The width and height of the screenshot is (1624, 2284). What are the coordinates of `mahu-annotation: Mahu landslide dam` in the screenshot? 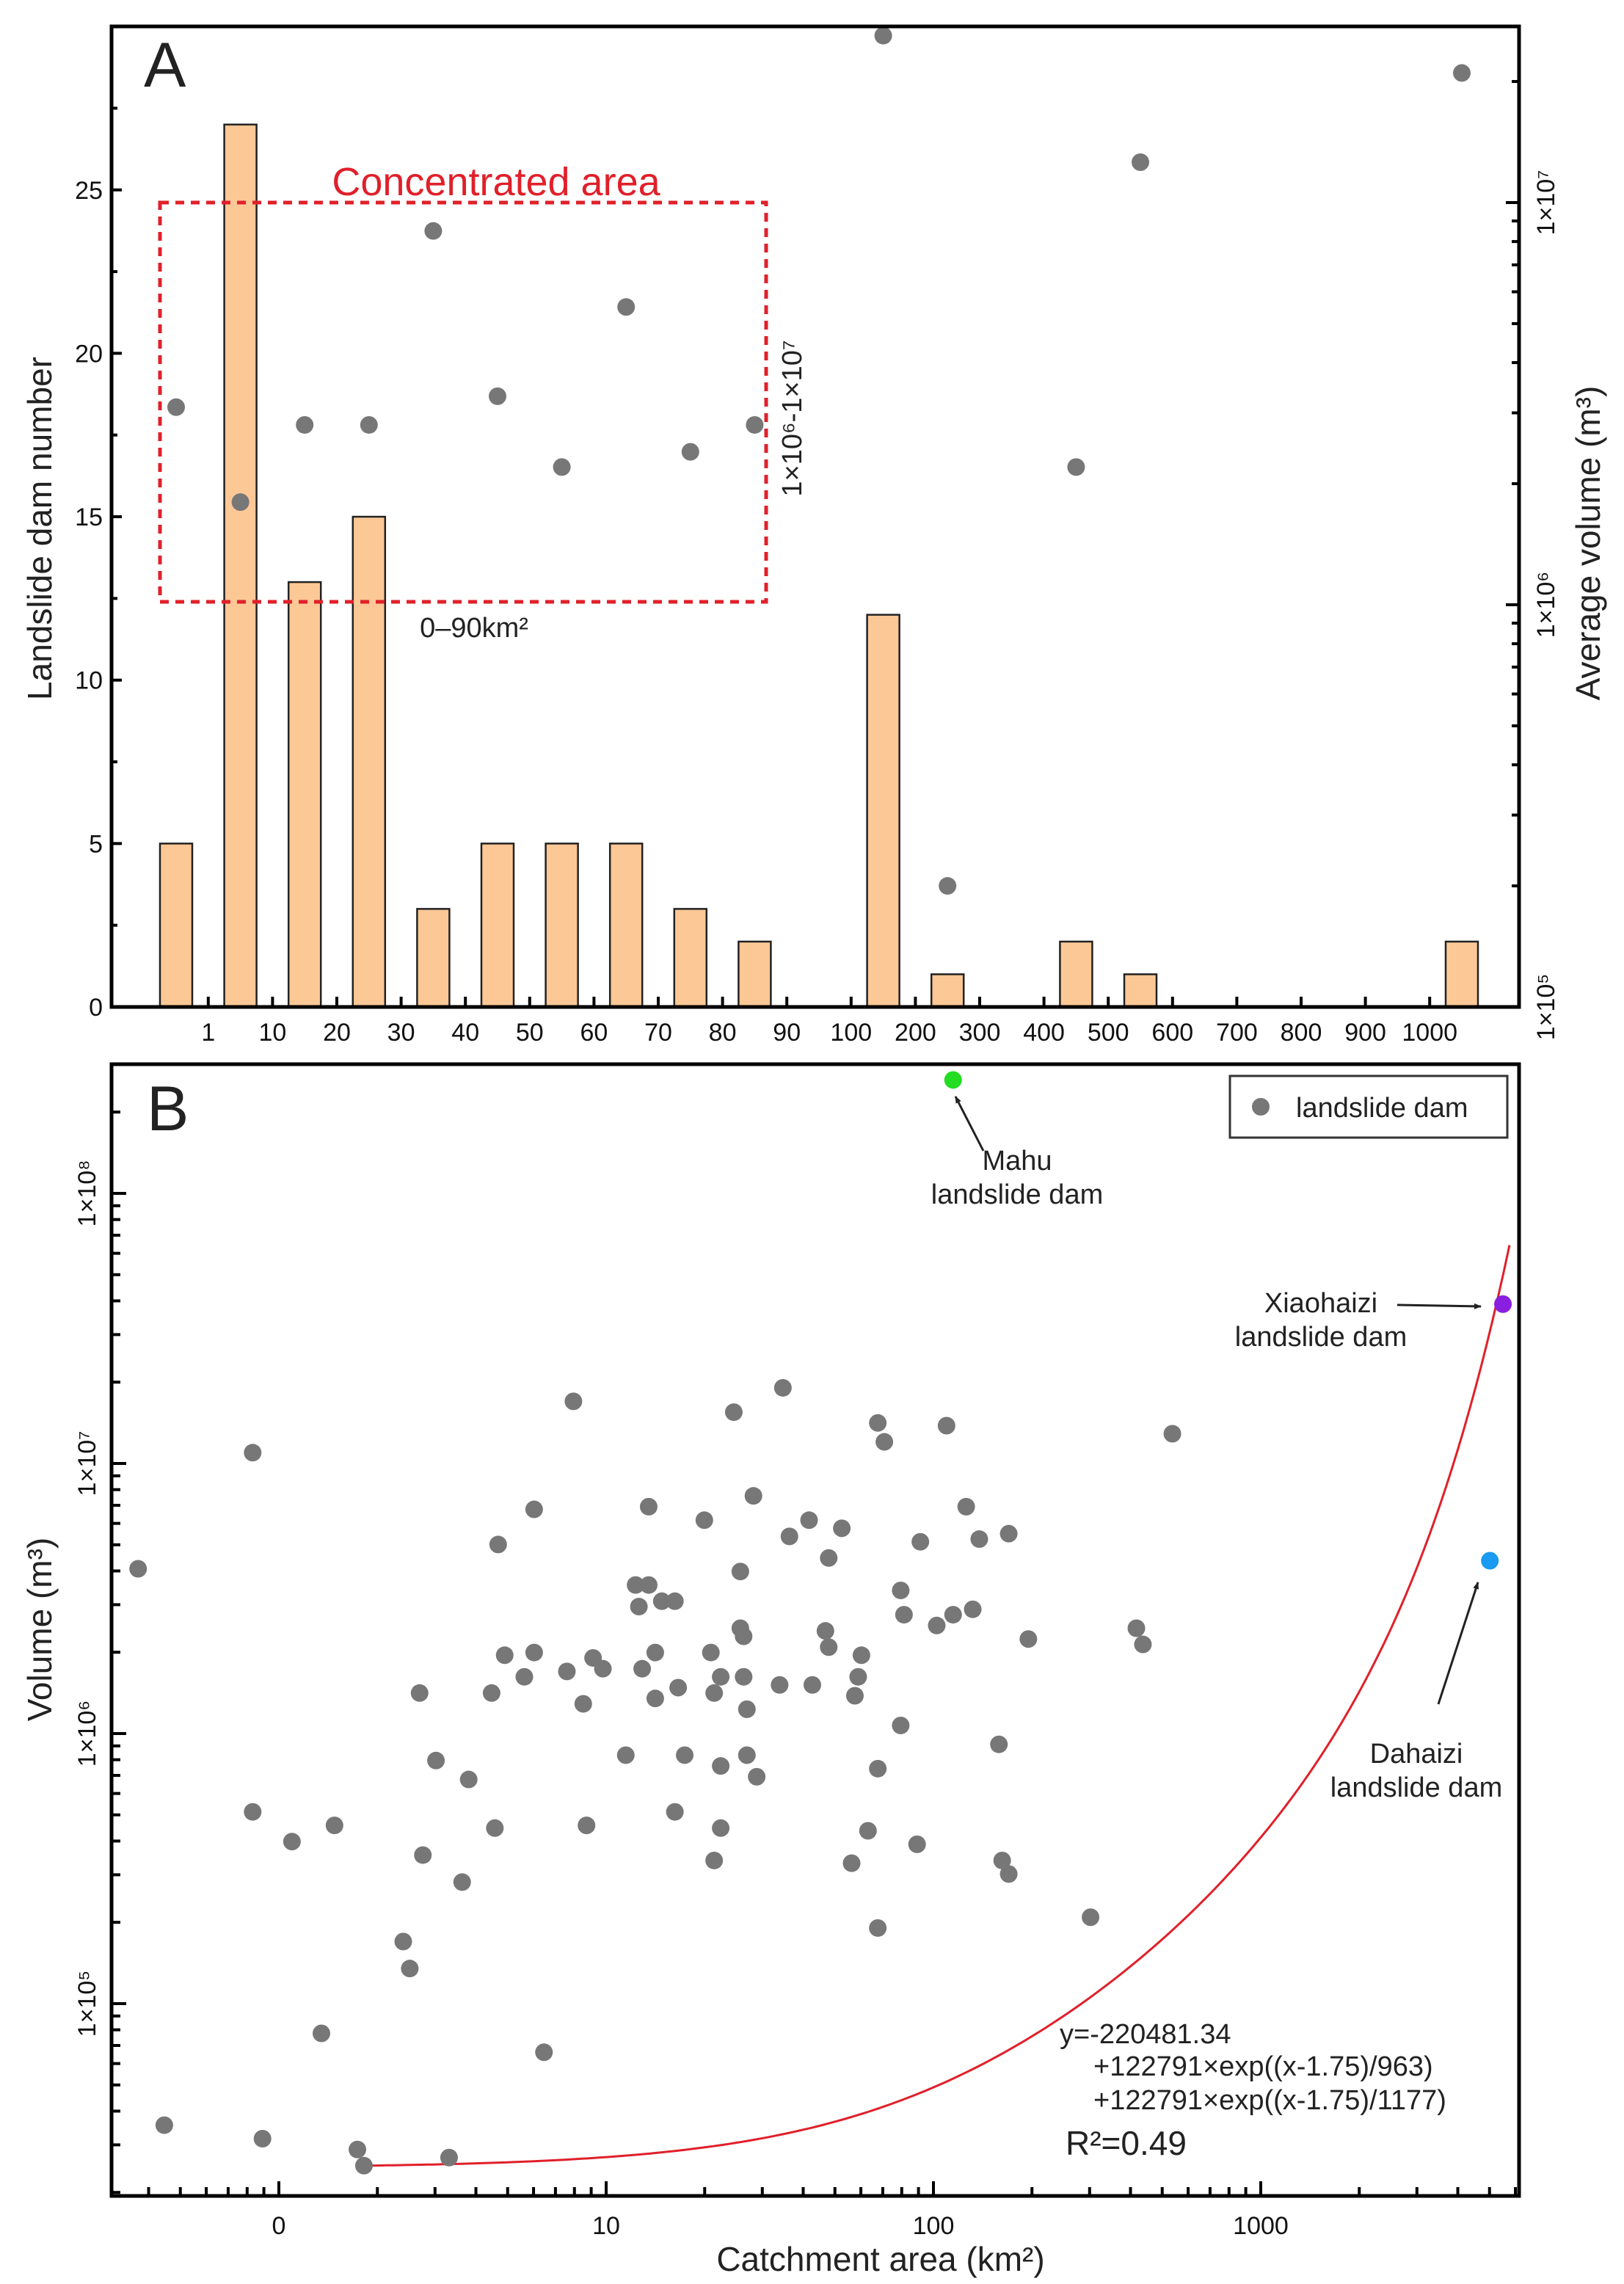 It's located at (1017, 1153).